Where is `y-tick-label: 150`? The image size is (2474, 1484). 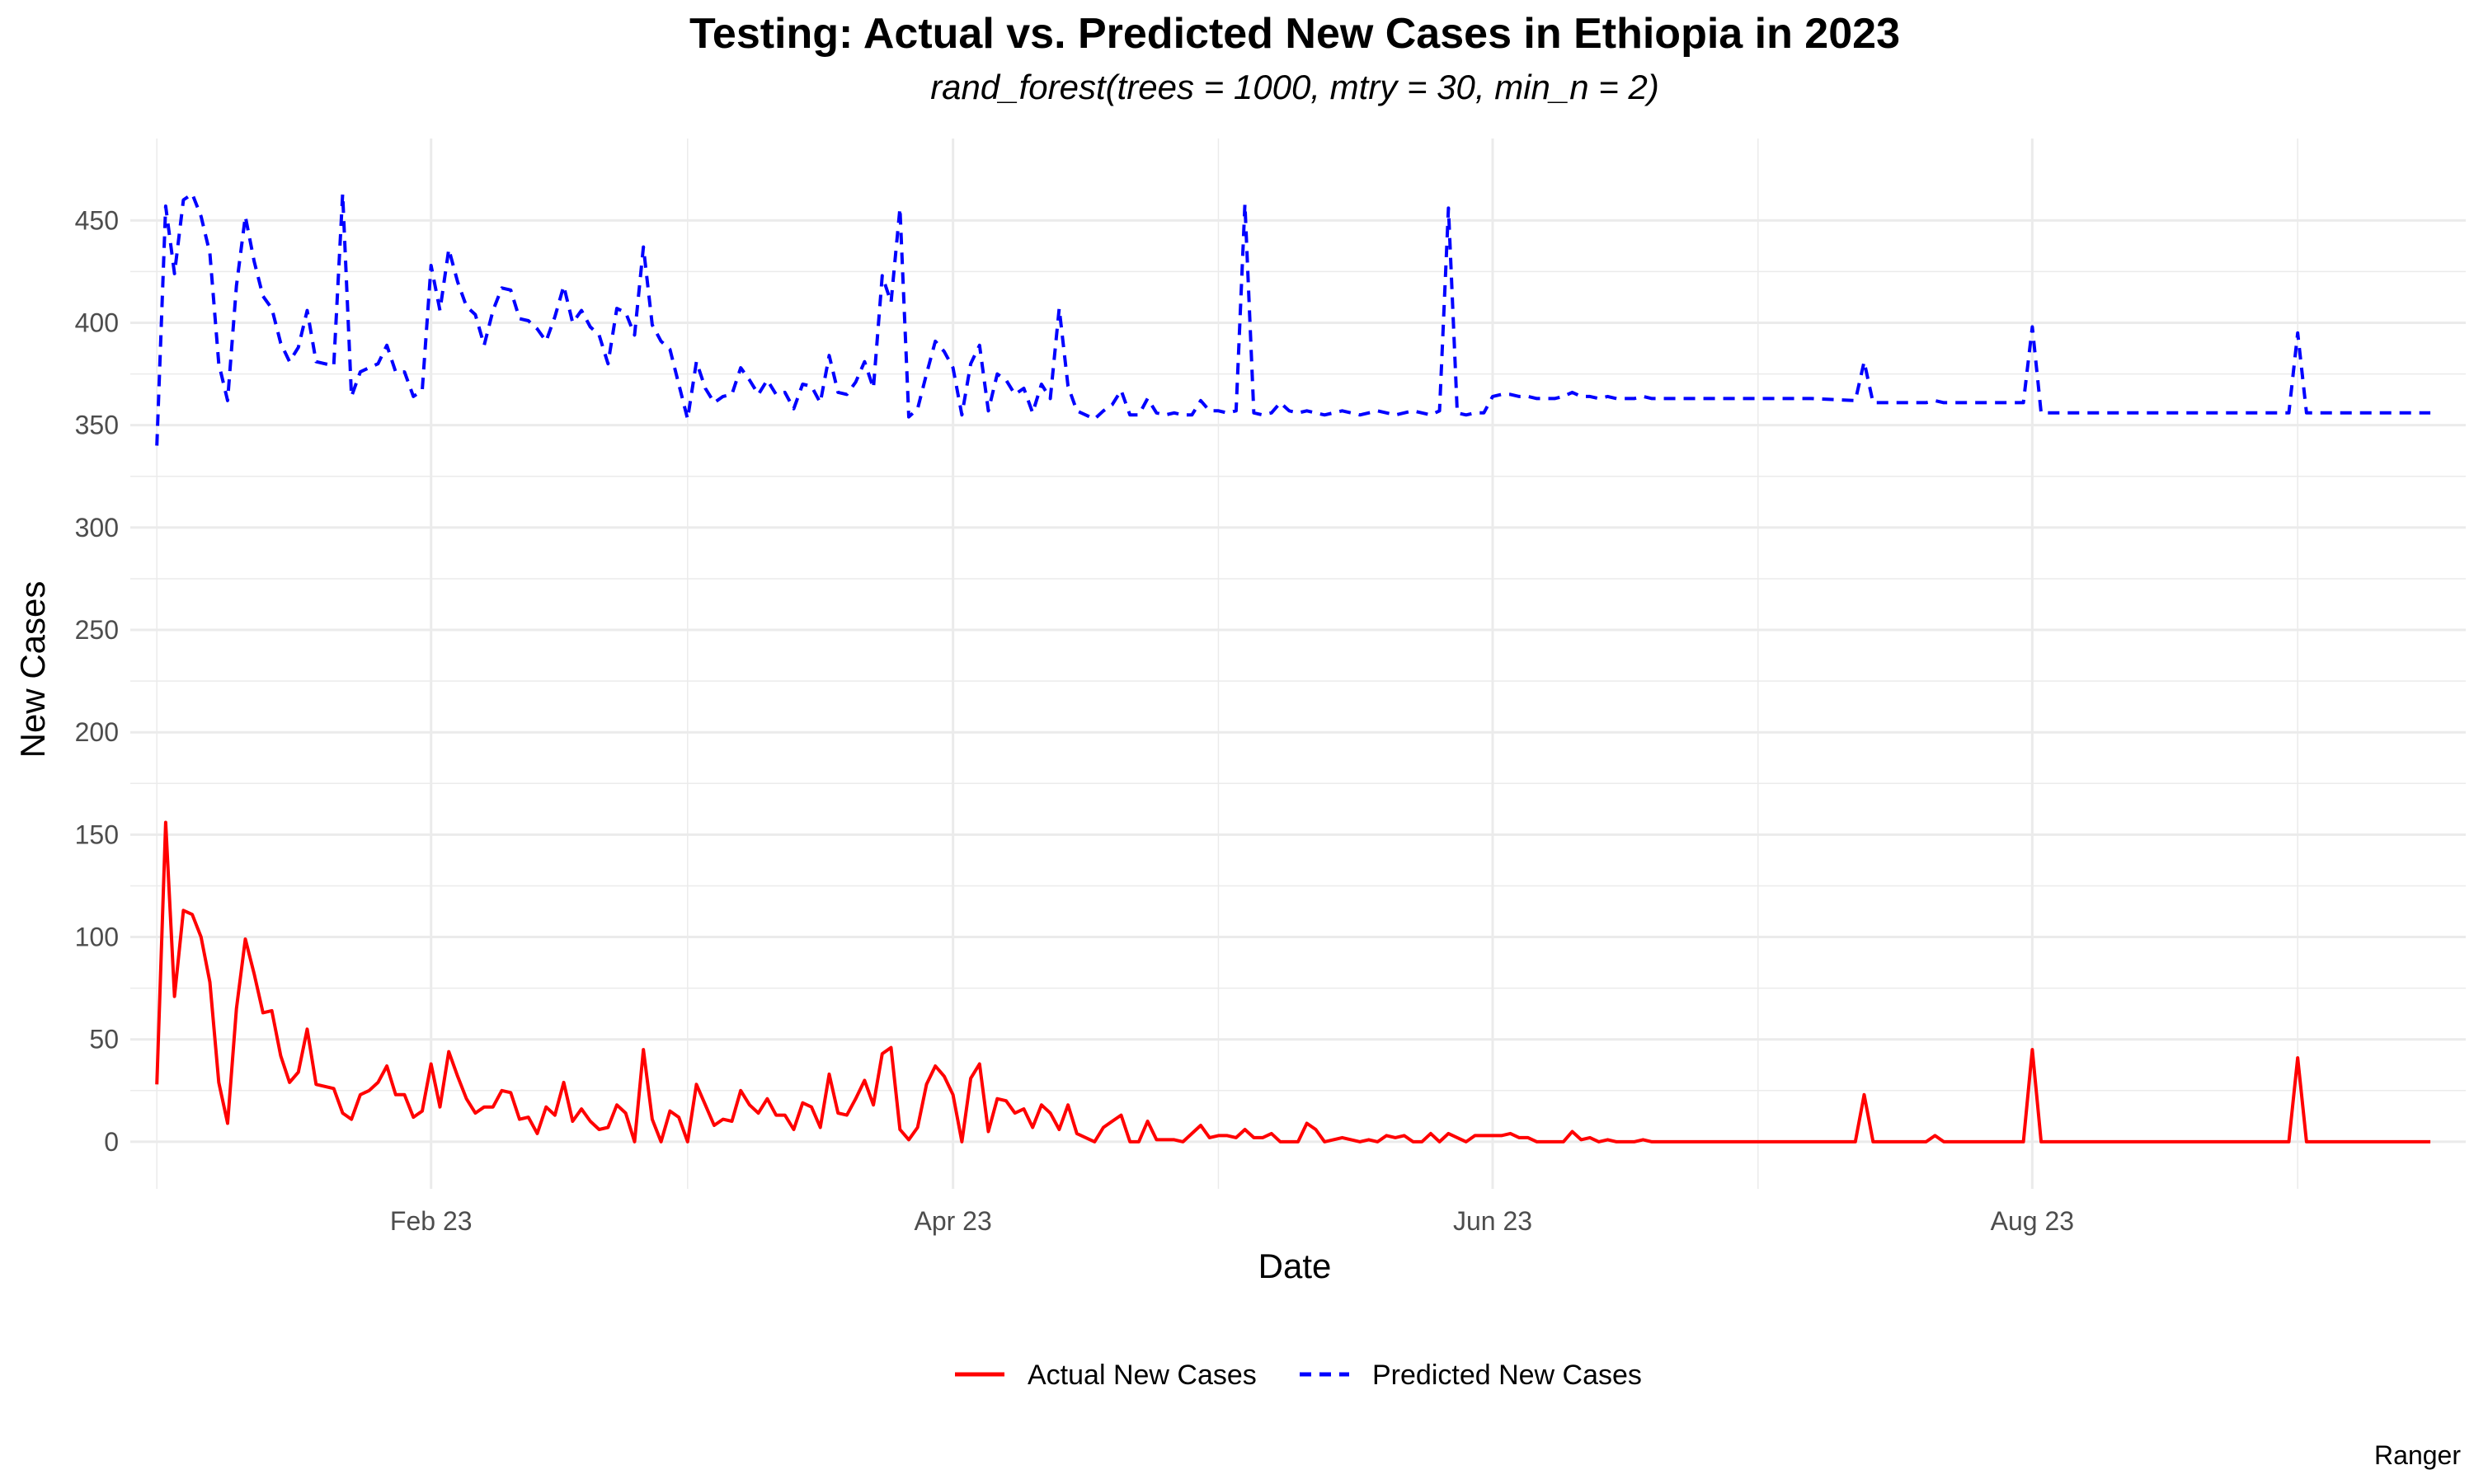
y-tick-label: 150 is located at coordinates (97, 834).